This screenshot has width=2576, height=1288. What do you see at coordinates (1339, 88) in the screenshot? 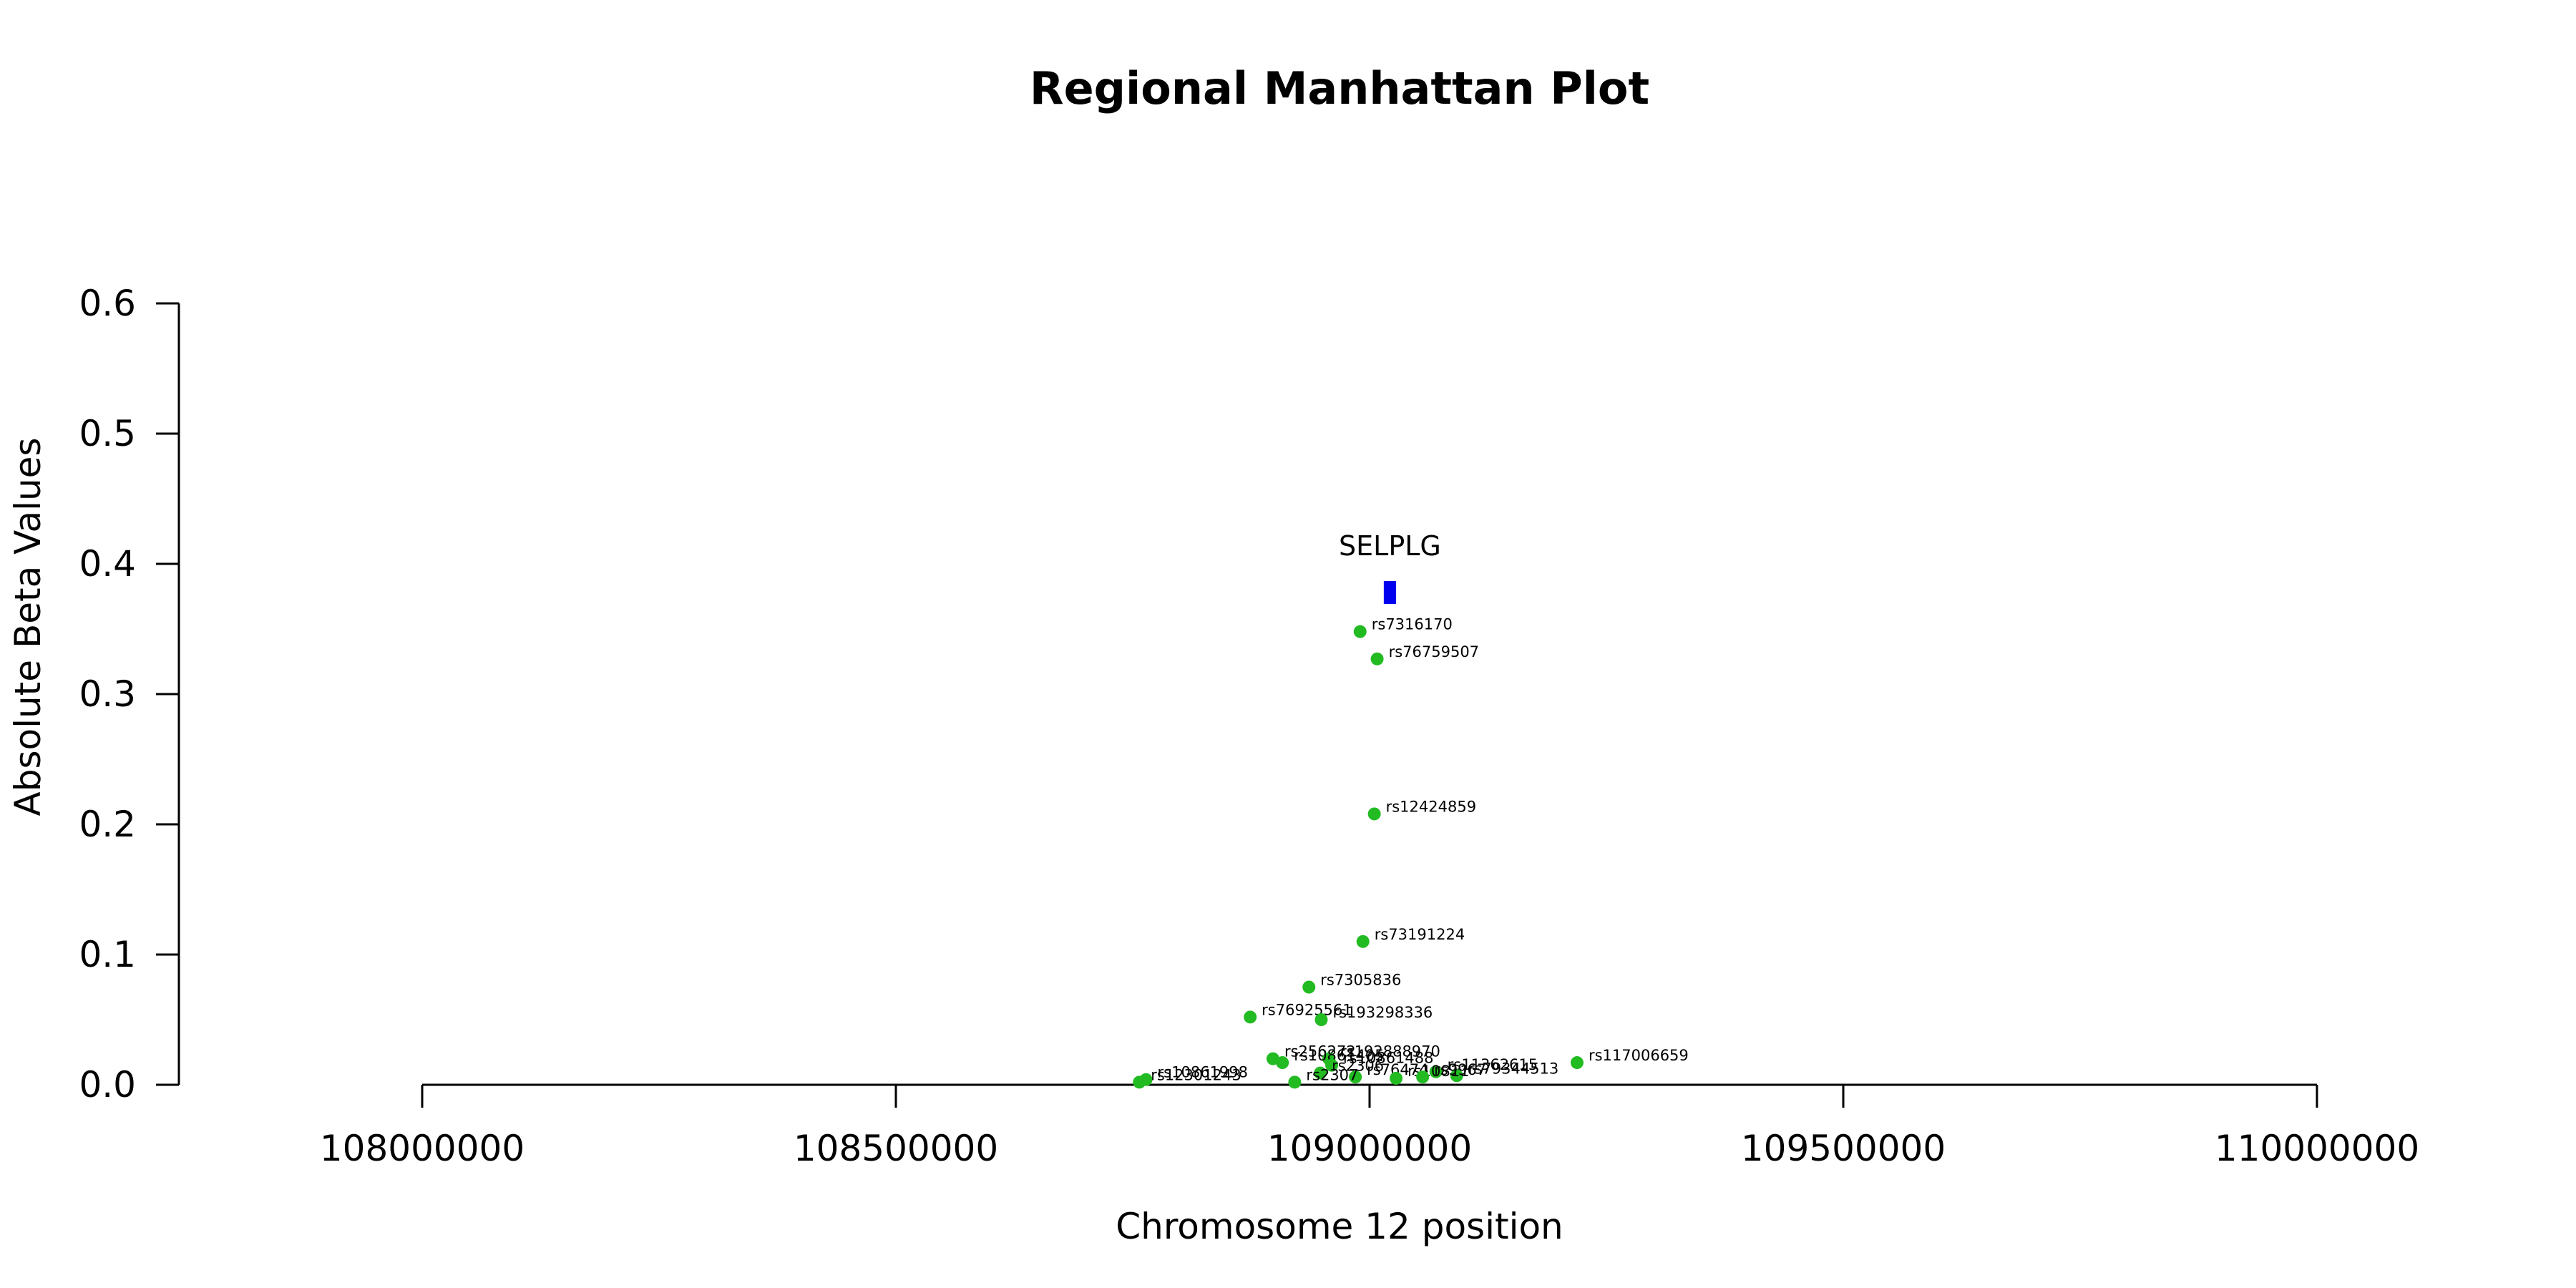
I see `chart-title: Regional Manhattan Plot` at bounding box center [1339, 88].